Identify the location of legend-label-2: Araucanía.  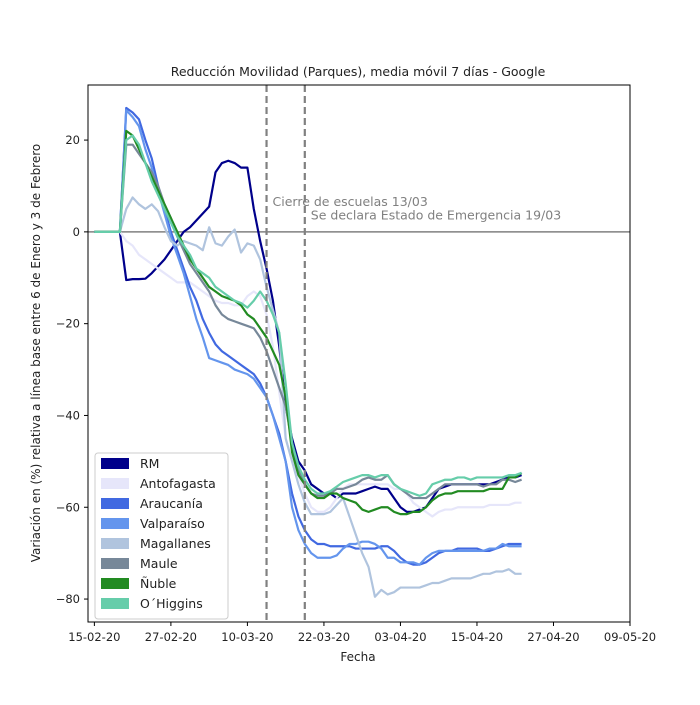
(171, 503).